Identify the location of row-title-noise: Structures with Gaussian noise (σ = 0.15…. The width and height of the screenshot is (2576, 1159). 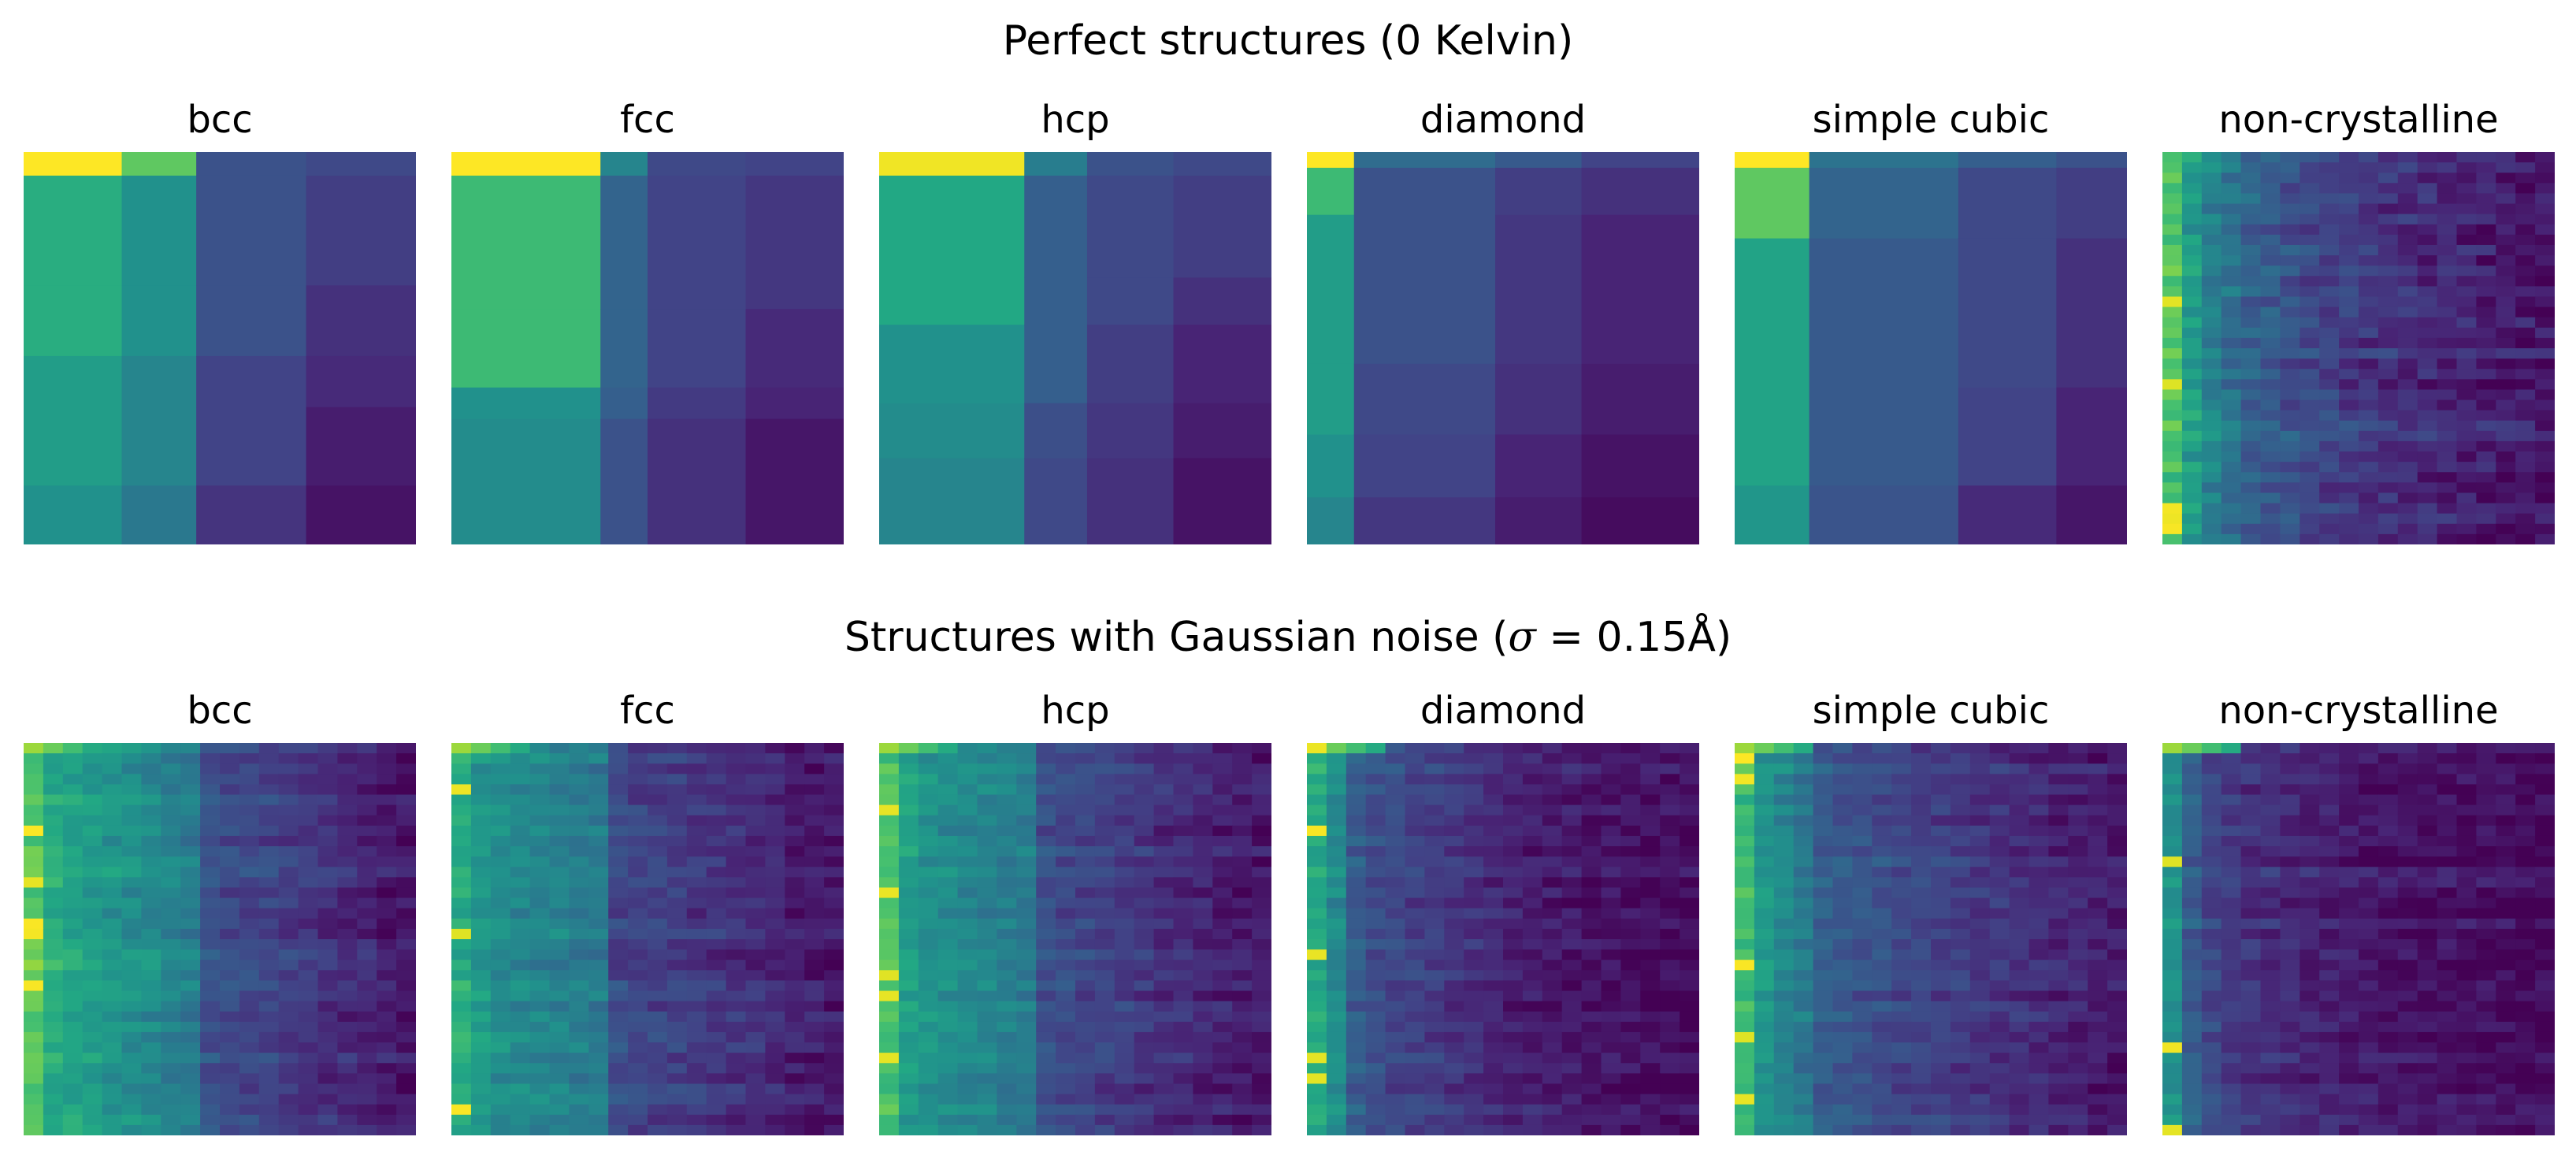
(1288, 637).